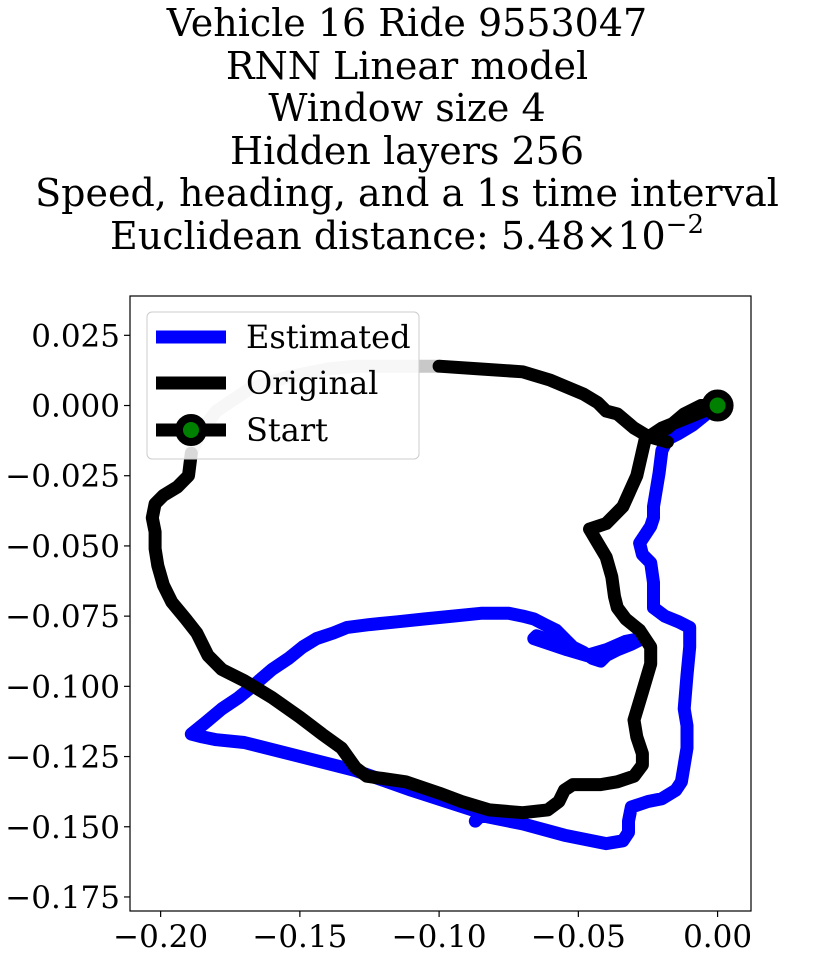 The height and width of the screenshot is (958, 814). I want to click on x-tick-label: −0.15, so click(299, 937).